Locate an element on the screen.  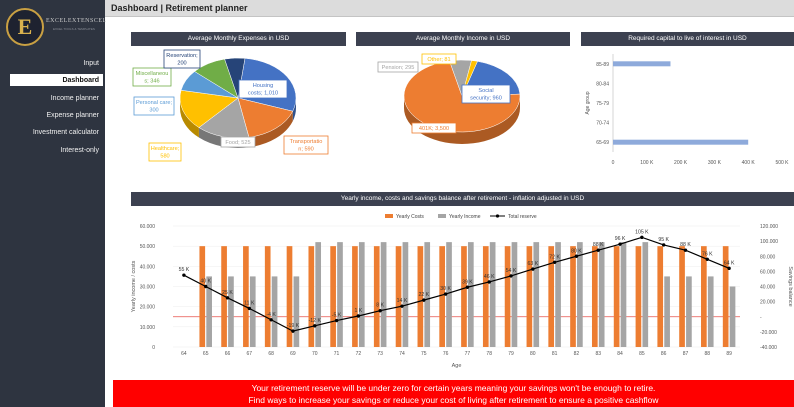
reserve-point-label: -12 K is located at coordinates (315, 321).